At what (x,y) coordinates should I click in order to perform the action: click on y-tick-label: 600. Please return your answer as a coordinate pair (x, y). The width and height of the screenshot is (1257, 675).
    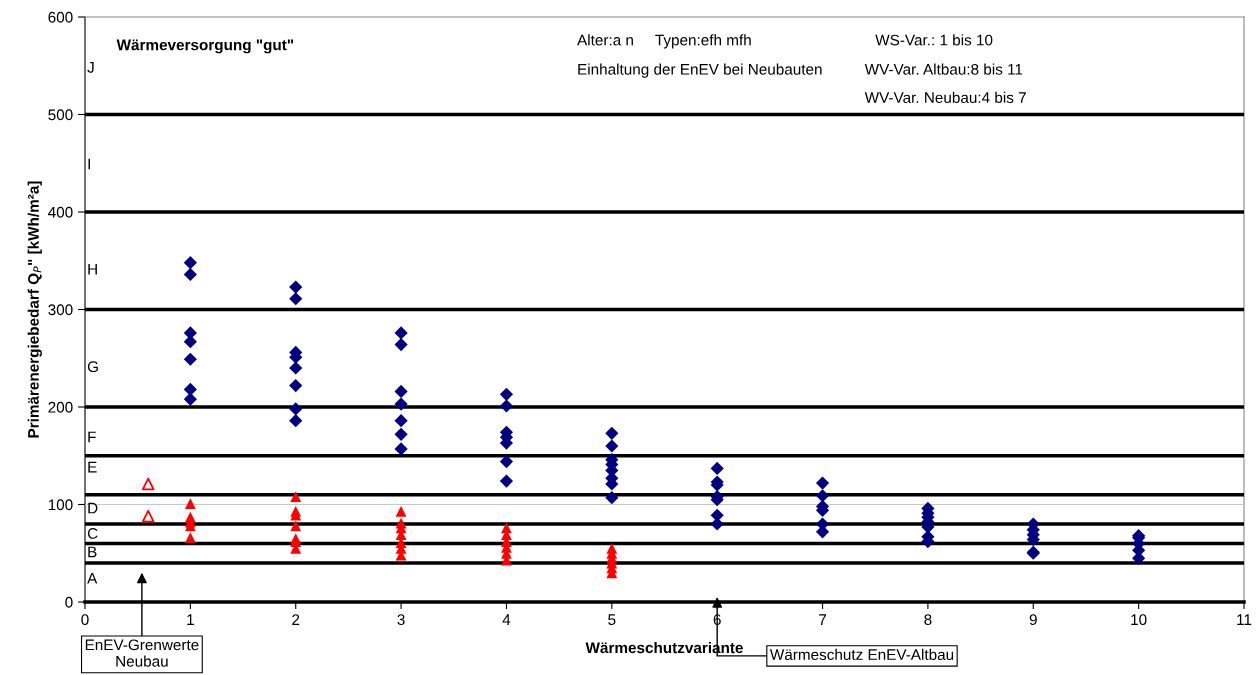
    Looking at the image, I should click on (60, 17).